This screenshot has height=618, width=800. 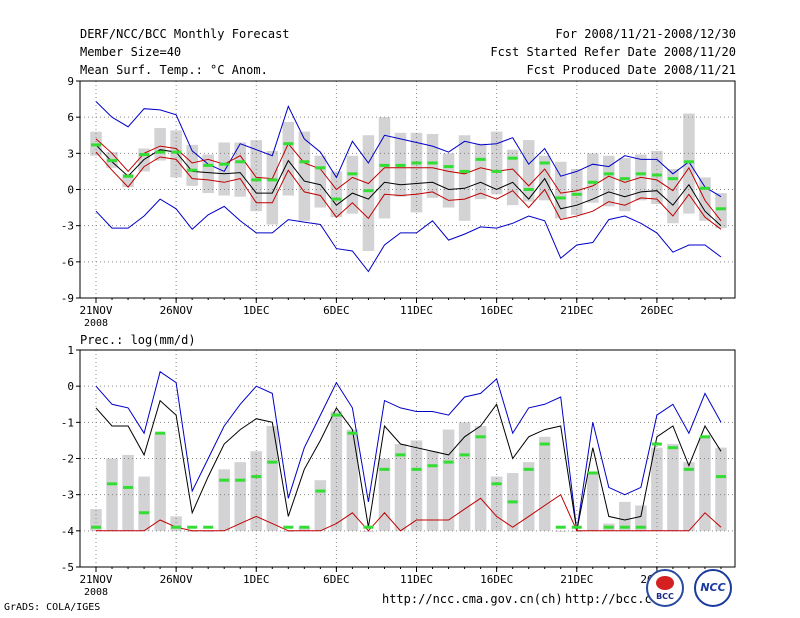 I want to click on bcc-logo: BCC, so click(x=665, y=588).